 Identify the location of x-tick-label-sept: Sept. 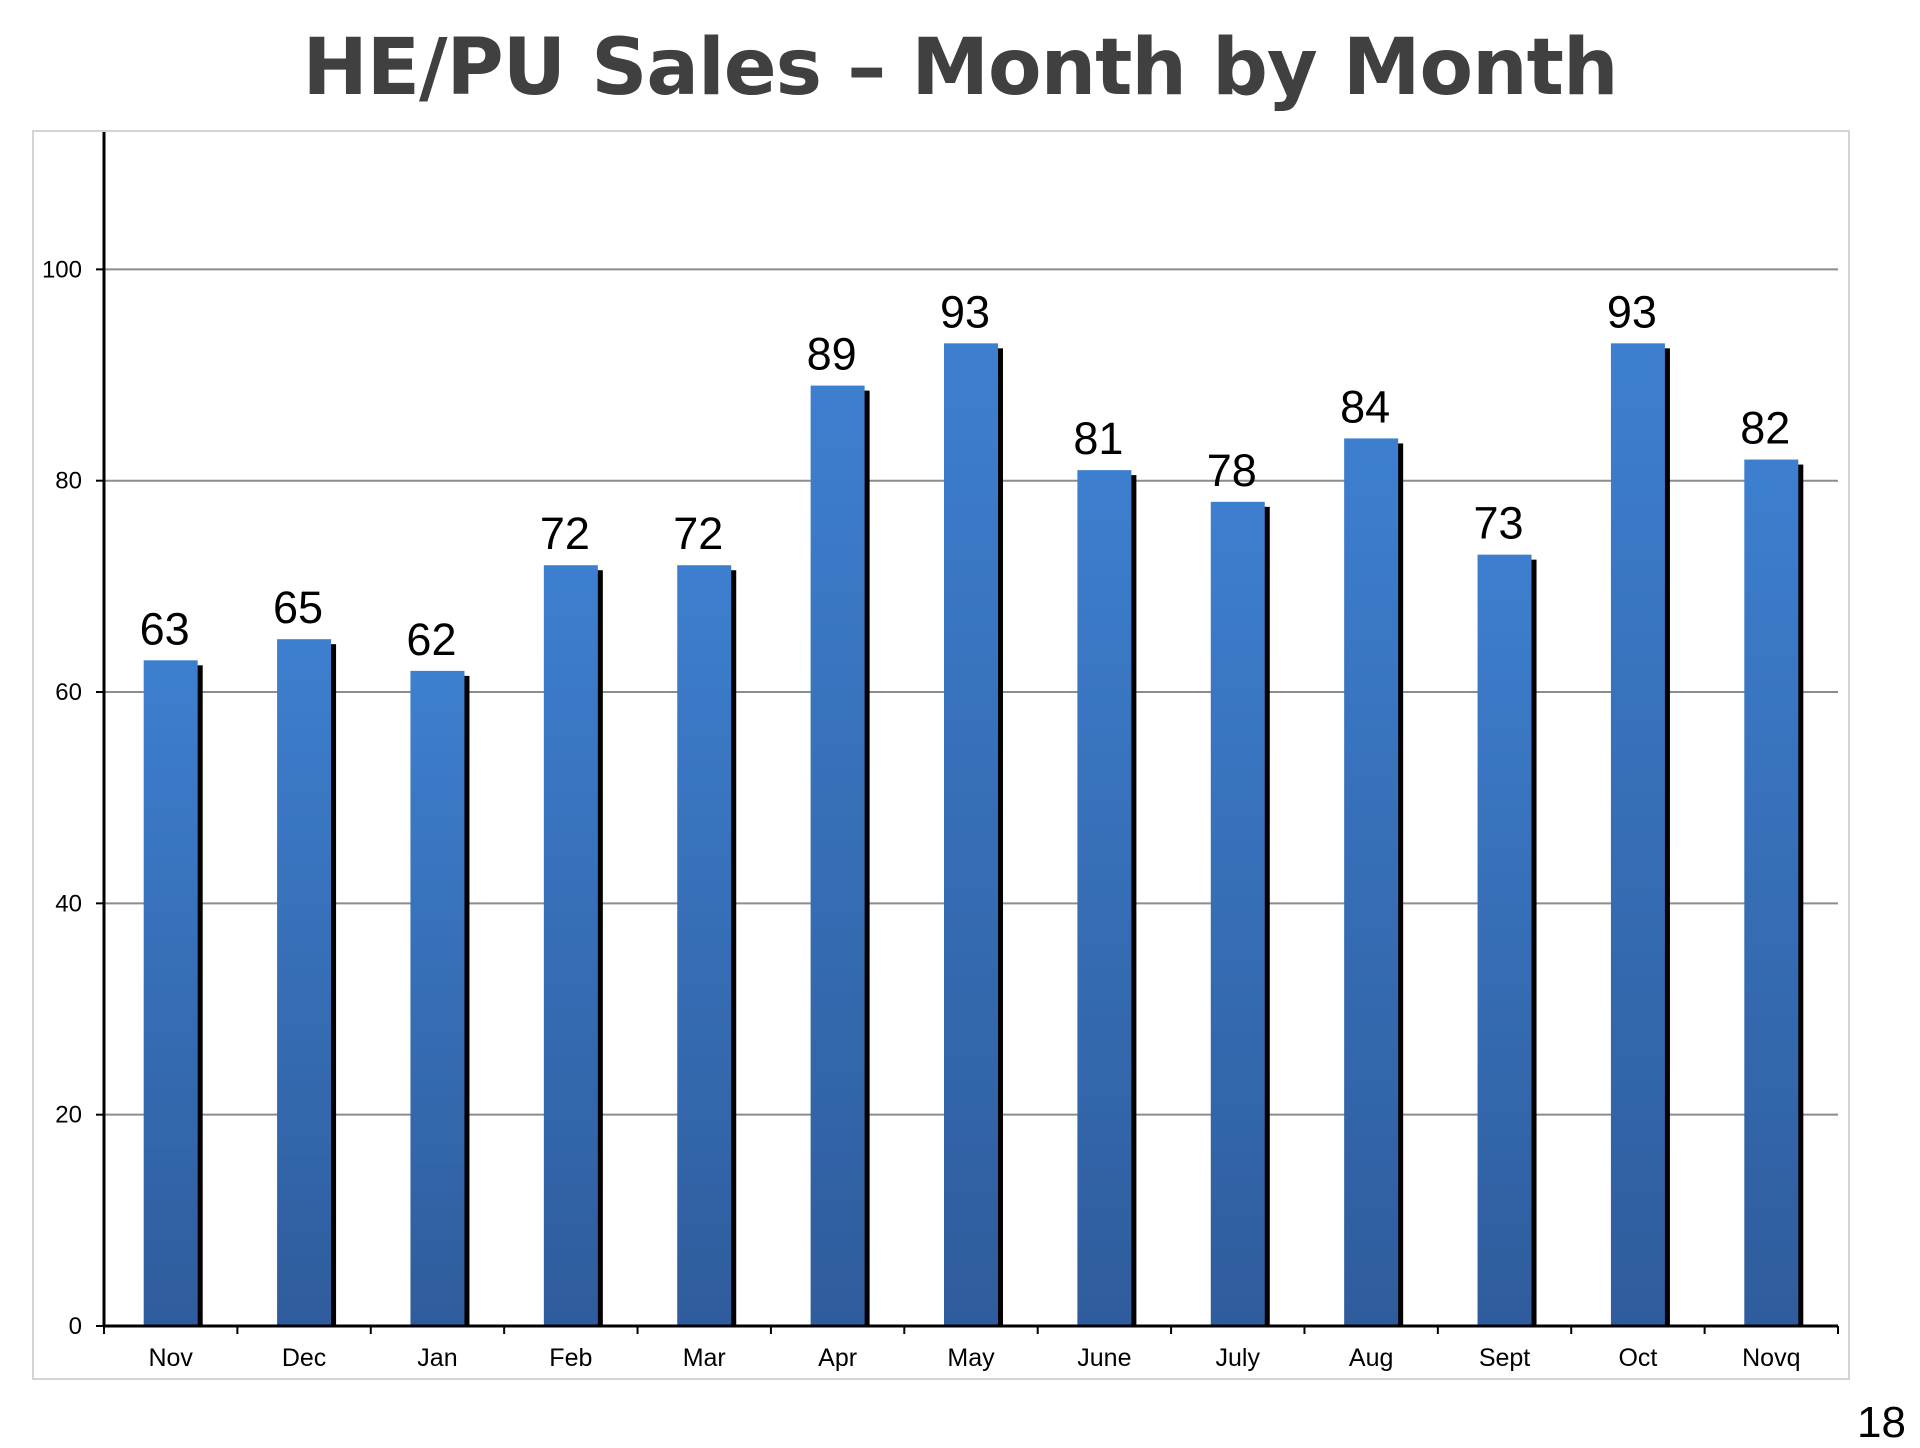
(1504, 1358).